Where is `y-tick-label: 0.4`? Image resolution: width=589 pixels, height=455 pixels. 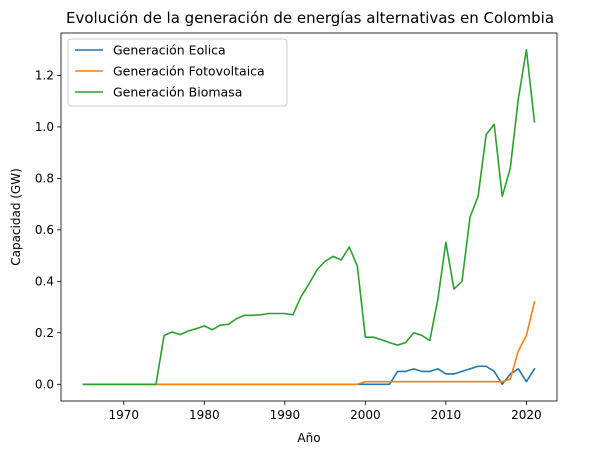 y-tick-label: 0.4 is located at coordinates (44, 281).